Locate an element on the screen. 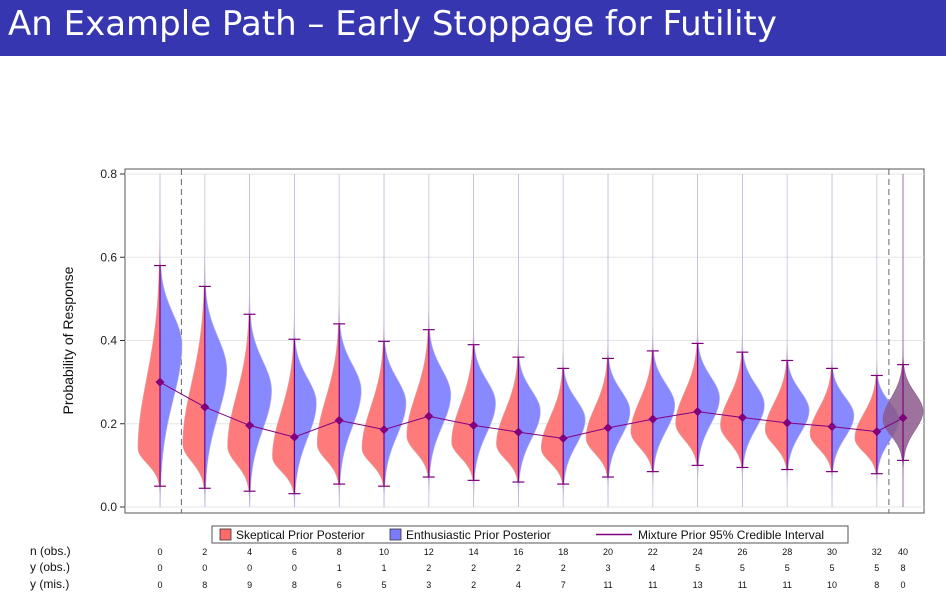 This screenshot has height=615, width=946. table-cell: 20 is located at coordinates (608, 552).